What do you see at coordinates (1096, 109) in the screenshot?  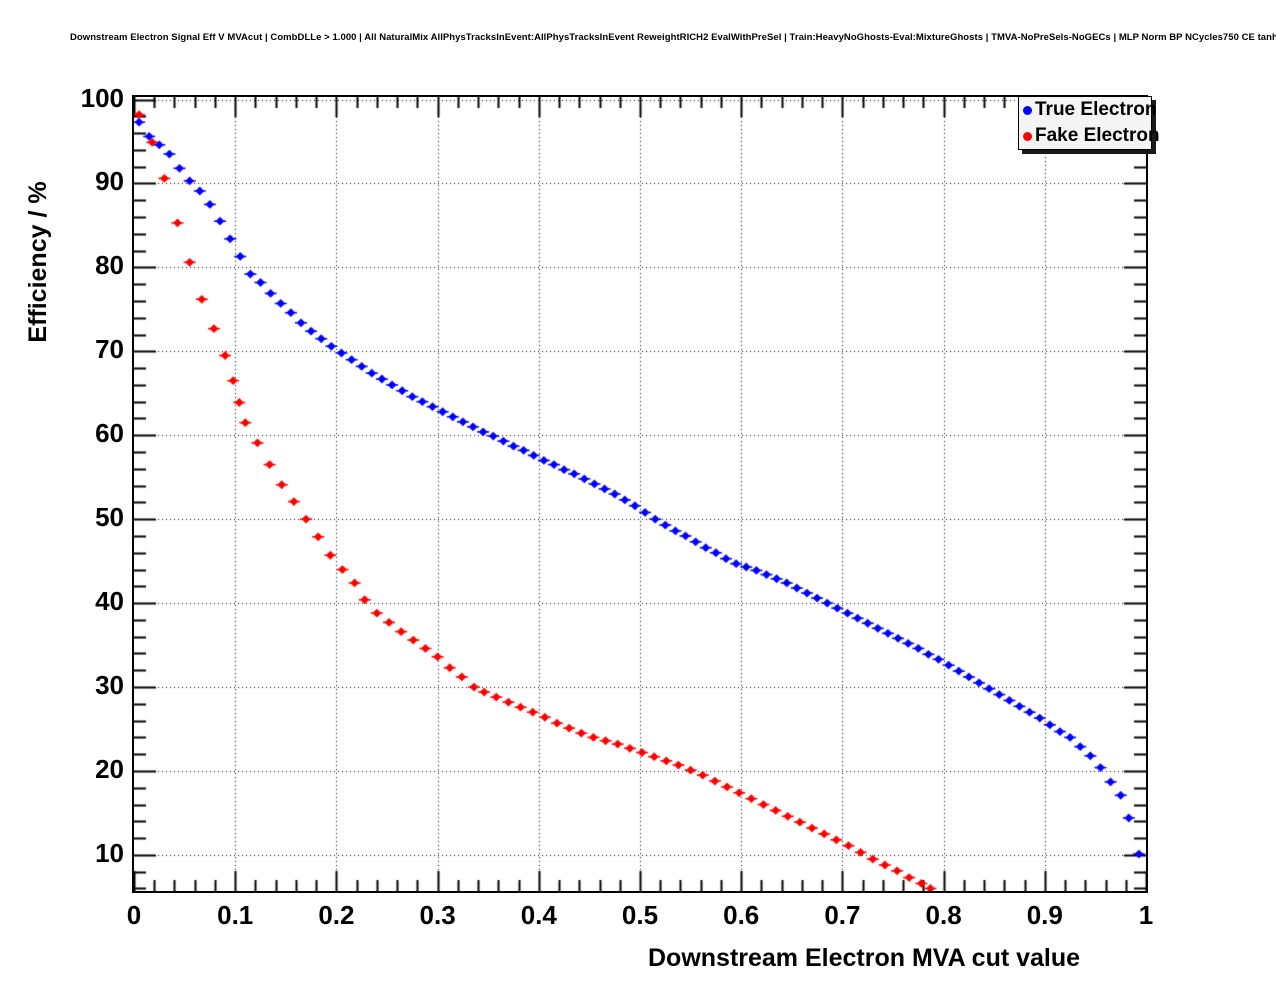 I see `legend-label: True Electron` at bounding box center [1096, 109].